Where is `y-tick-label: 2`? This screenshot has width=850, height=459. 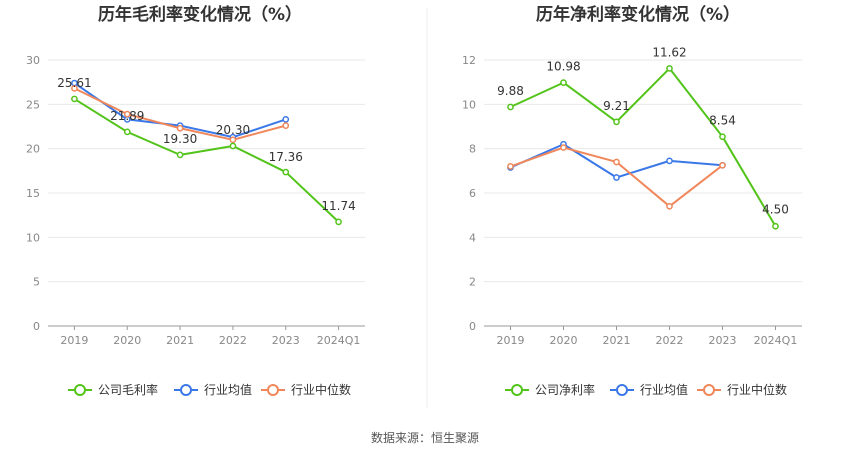
y-tick-label: 2 is located at coordinates (472, 282).